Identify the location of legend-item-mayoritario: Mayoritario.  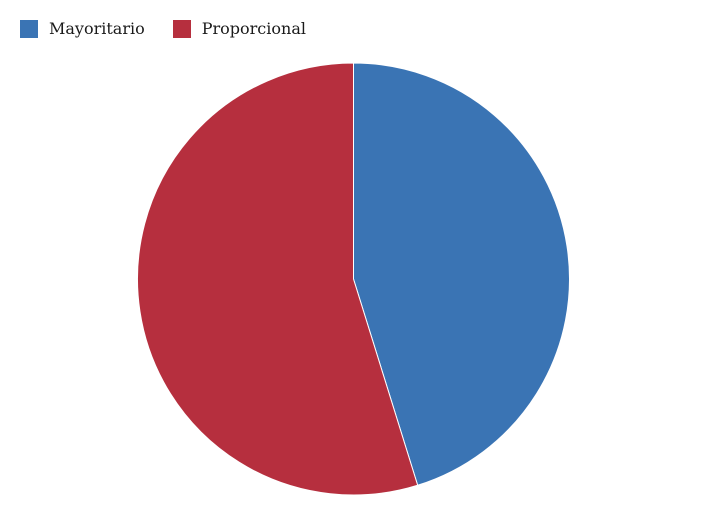
(82, 29).